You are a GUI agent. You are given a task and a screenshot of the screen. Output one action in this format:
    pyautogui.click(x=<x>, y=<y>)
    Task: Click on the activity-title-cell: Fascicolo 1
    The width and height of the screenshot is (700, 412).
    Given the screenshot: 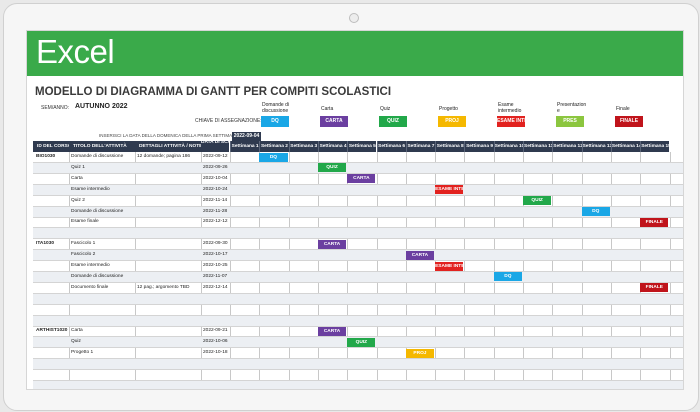 What is the action you would take?
    pyautogui.click(x=83, y=244)
    